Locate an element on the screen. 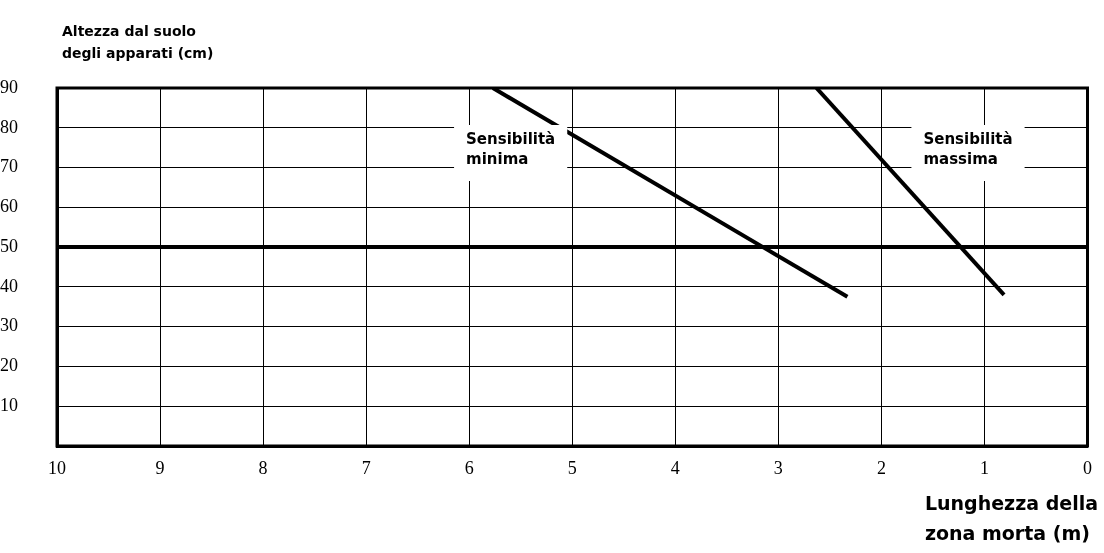 The height and width of the screenshot is (553, 1104). x-tick-label: 8 is located at coordinates (263, 467).